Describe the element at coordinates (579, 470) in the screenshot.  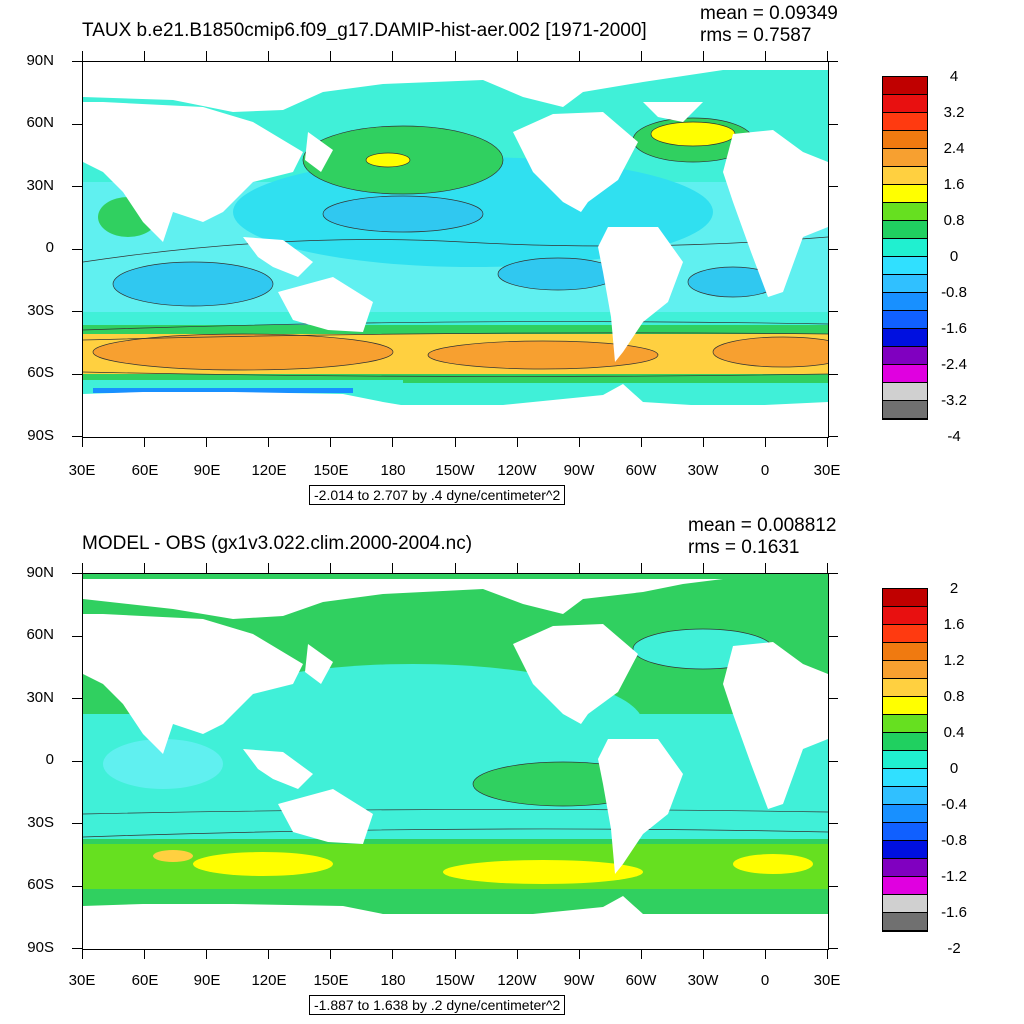
I see `panel-1-lon-label: 90W` at that location.